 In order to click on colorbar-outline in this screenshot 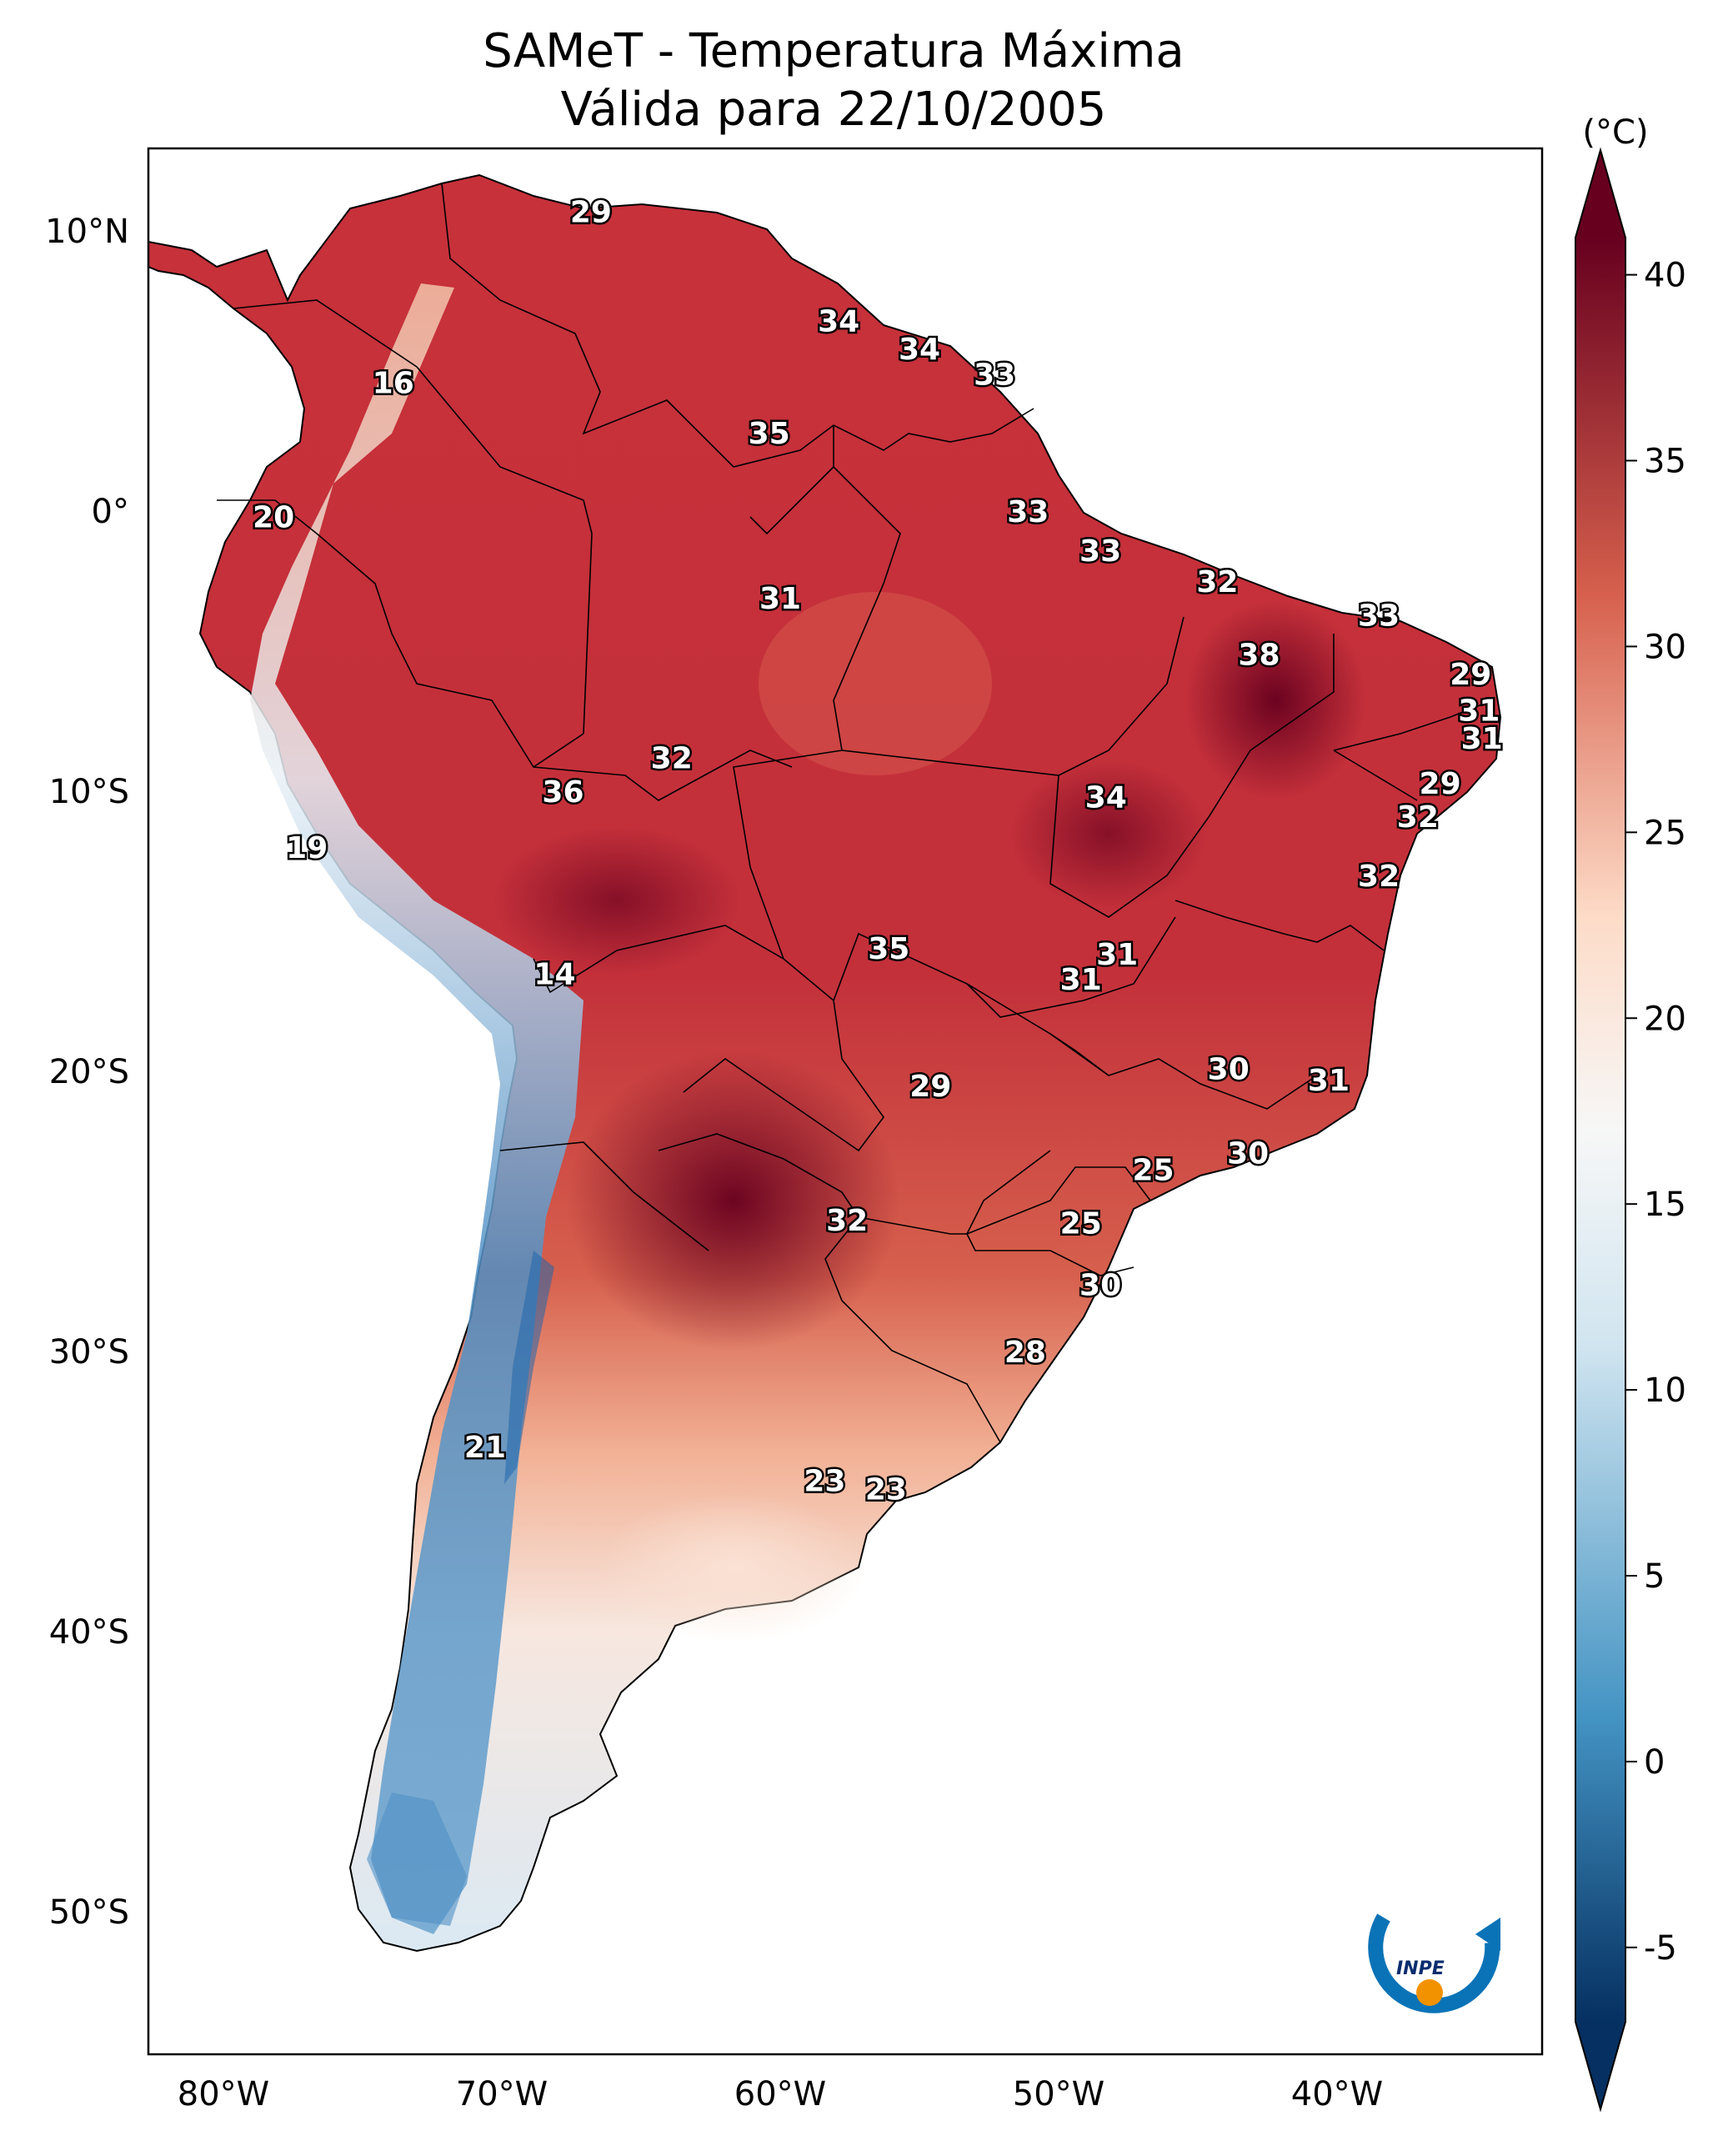, I will do `click(1600, 1130)`.